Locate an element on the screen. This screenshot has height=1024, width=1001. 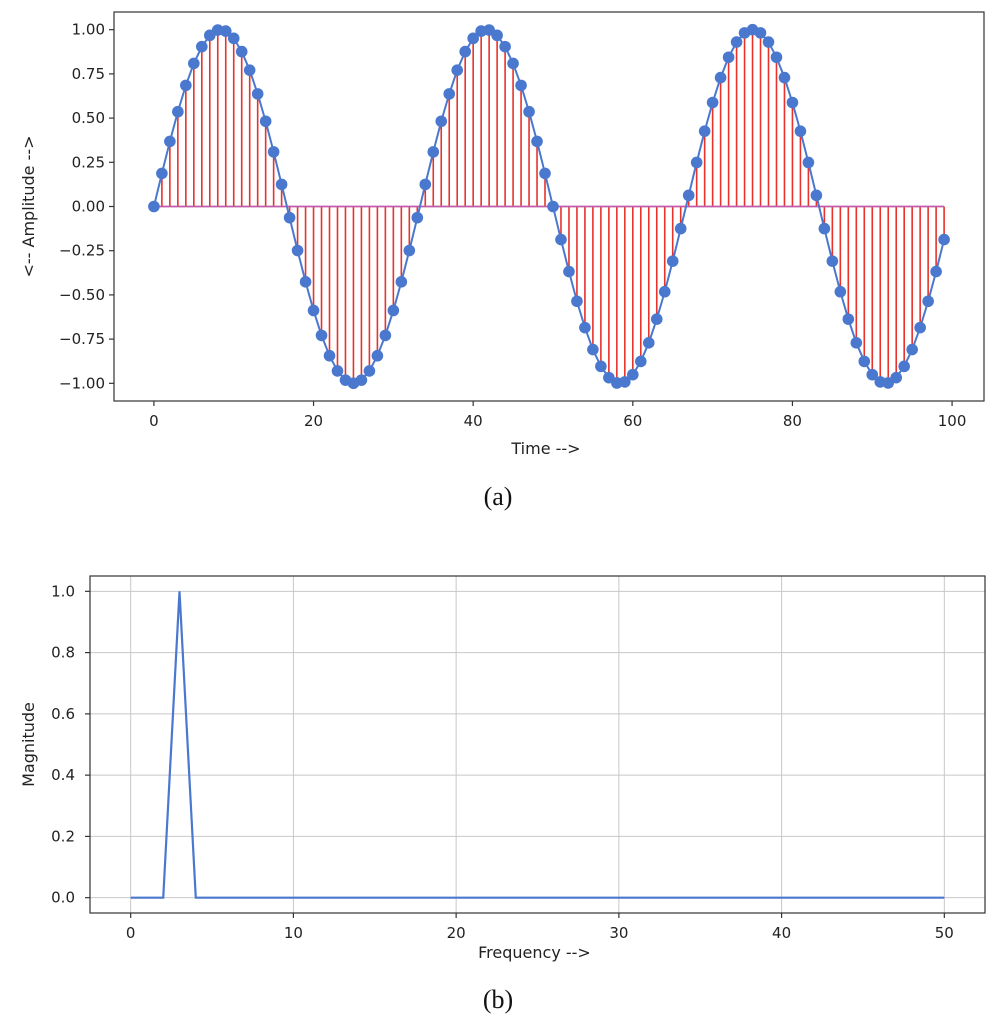
y-tick-label: 1.00 is located at coordinates (88, 30).